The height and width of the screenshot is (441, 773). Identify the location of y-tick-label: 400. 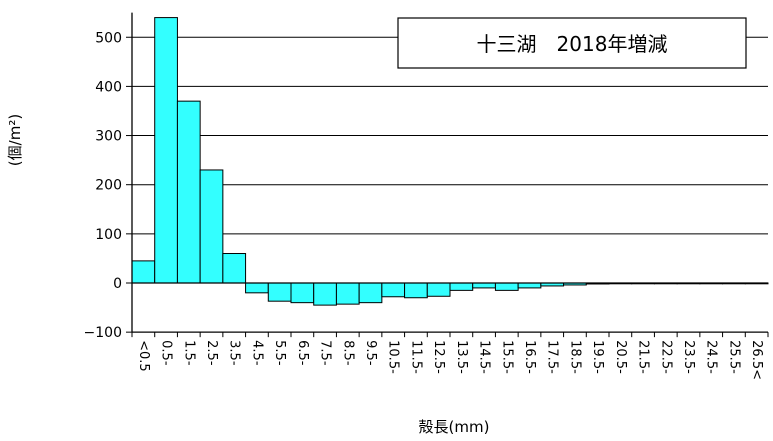
(108, 87).